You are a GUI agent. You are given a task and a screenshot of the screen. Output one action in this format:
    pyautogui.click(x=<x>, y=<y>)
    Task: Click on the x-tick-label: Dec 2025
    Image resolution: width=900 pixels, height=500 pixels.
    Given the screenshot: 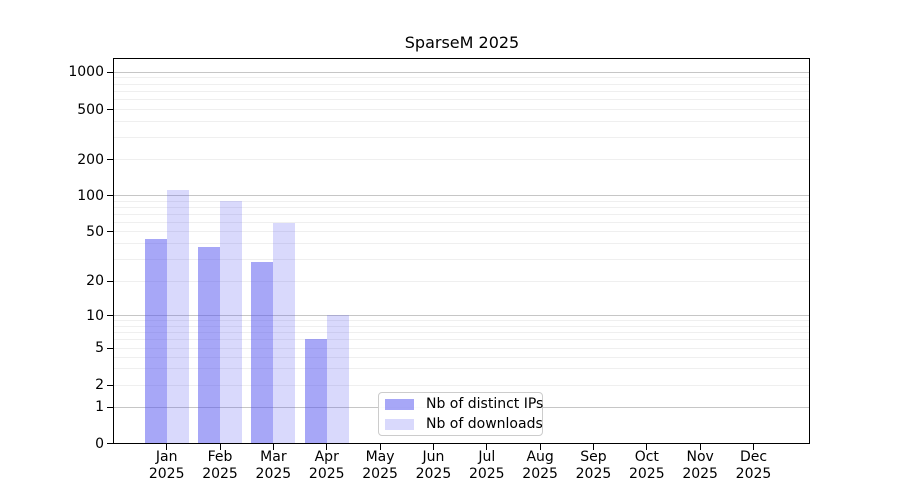 What is the action you would take?
    pyautogui.click(x=753, y=466)
    